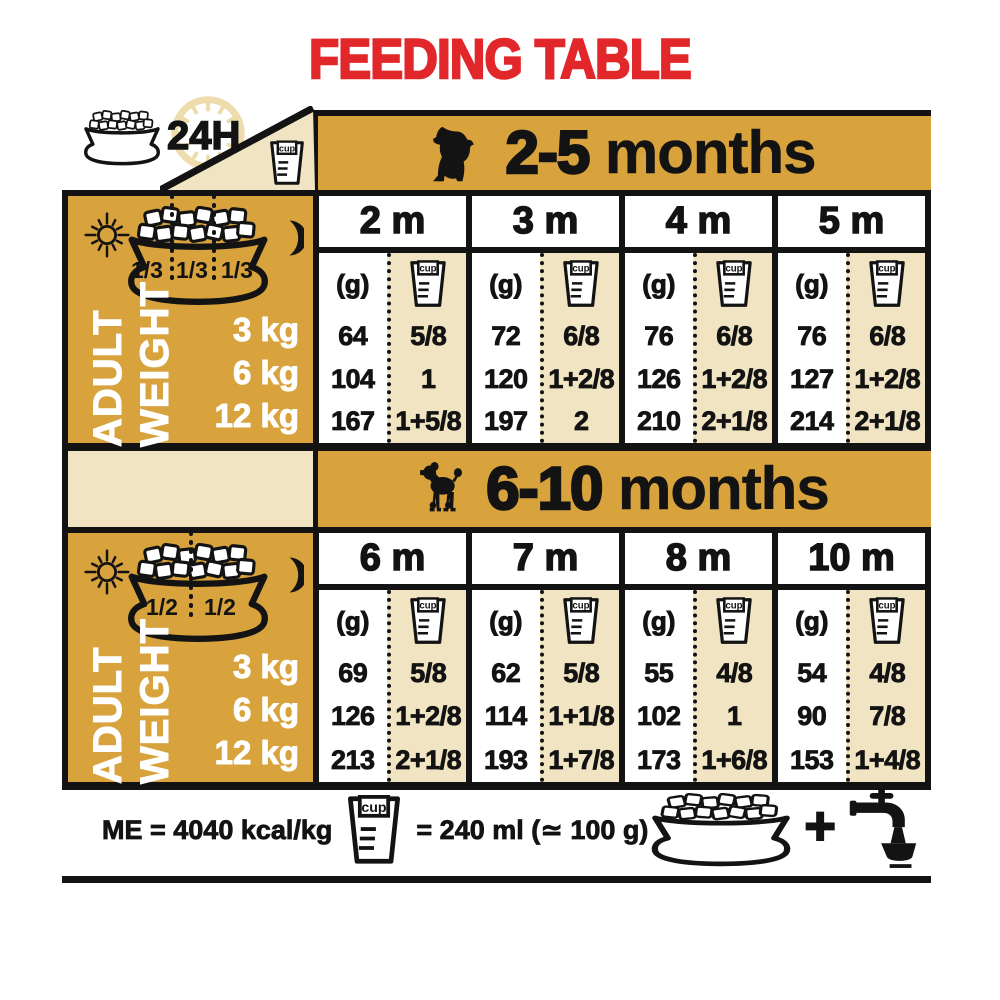 The height and width of the screenshot is (1000, 1000). Describe the element at coordinates (851, 224) in the screenshot. I see `month-header: 5 m` at that location.